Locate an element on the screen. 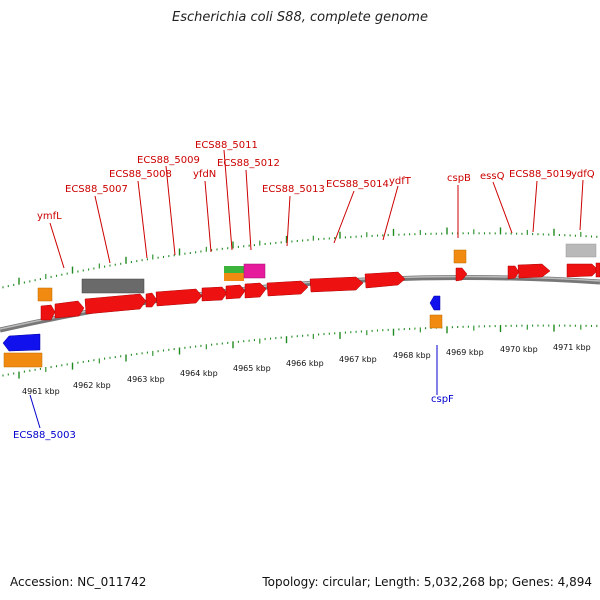 The image size is (600, 600). cds-arrow-yfdN is located at coordinates (214, 294).